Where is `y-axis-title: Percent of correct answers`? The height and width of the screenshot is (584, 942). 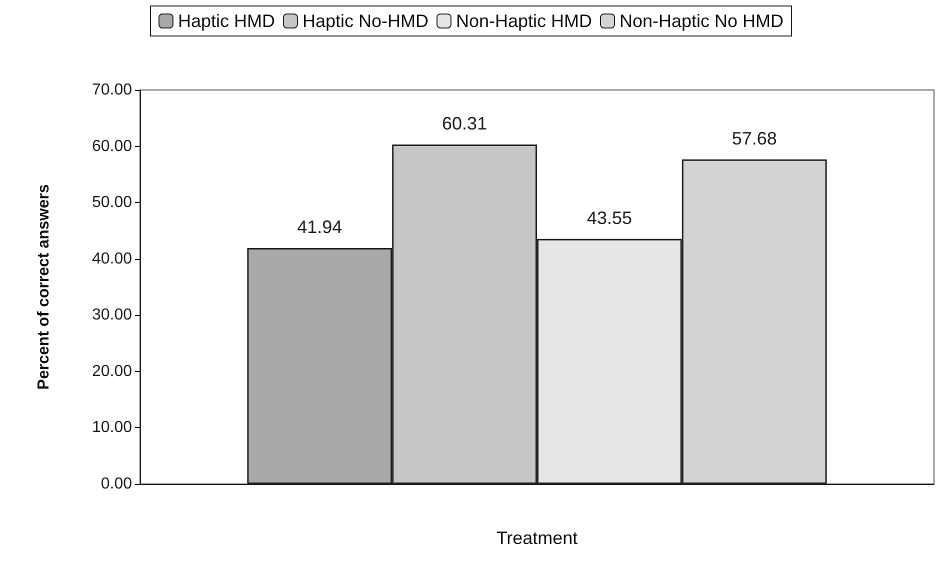
y-axis-title: Percent of correct answers is located at coordinates (44, 287).